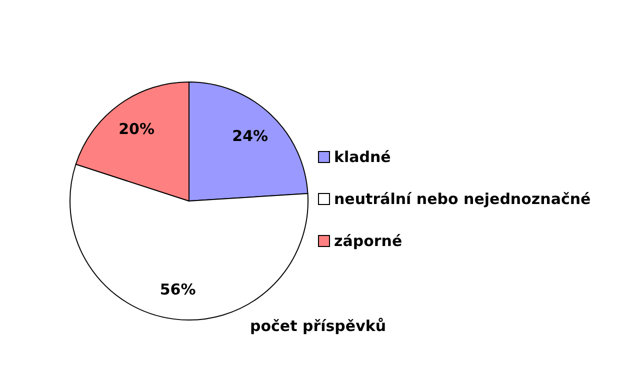  I want to click on text: počet příspěvků, so click(318, 326).